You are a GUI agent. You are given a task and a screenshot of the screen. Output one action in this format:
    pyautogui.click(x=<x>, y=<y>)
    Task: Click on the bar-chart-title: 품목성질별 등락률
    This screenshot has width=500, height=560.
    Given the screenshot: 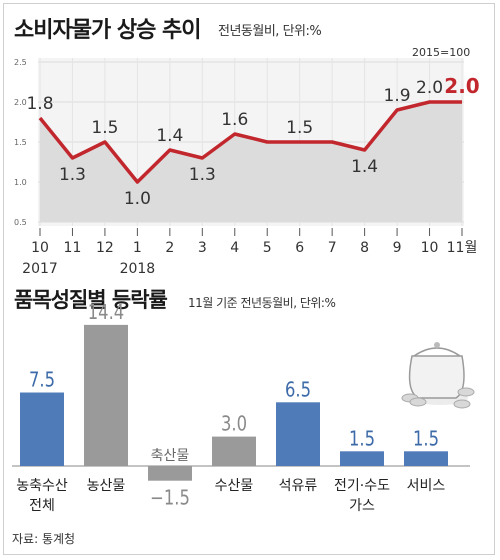 What is the action you would take?
    pyautogui.click(x=91, y=300)
    